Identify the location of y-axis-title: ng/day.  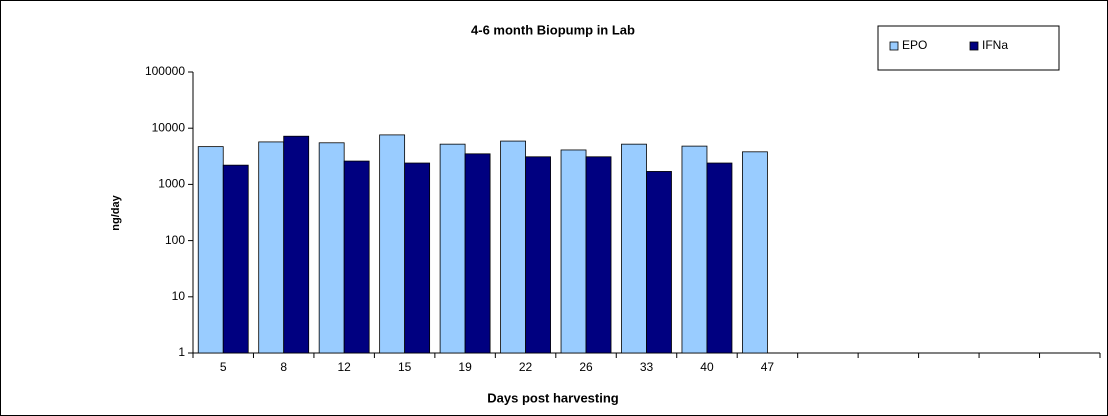
(116, 212).